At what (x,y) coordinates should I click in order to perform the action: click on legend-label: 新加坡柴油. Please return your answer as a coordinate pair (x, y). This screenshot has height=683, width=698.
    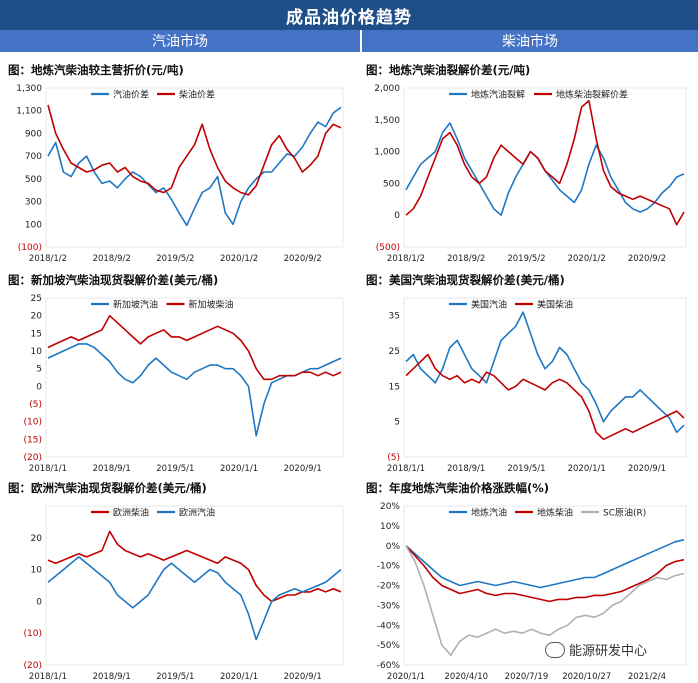
    Looking at the image, I should click on (211, 305).